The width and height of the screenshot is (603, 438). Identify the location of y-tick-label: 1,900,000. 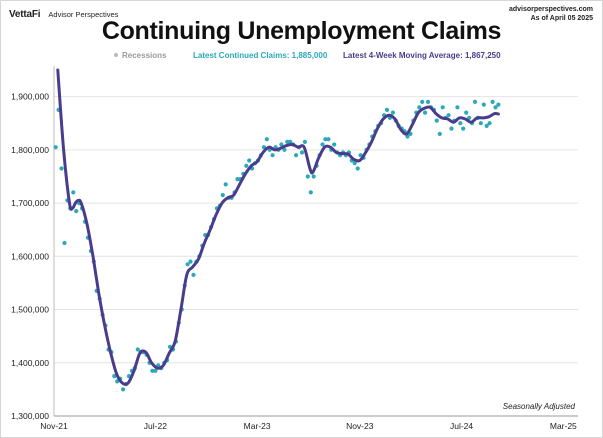
(30, 97).